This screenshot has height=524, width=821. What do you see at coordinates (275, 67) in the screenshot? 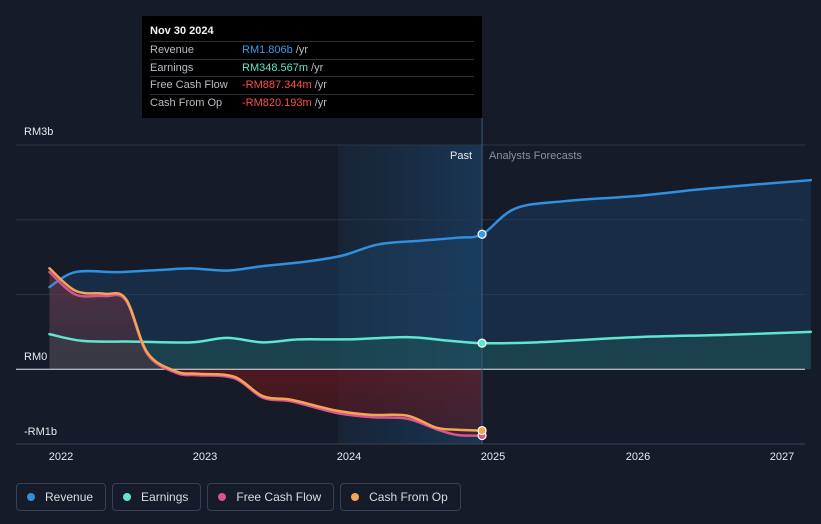
I see `tooltip-value: RM348.567m` at bounding box center [275, 67].